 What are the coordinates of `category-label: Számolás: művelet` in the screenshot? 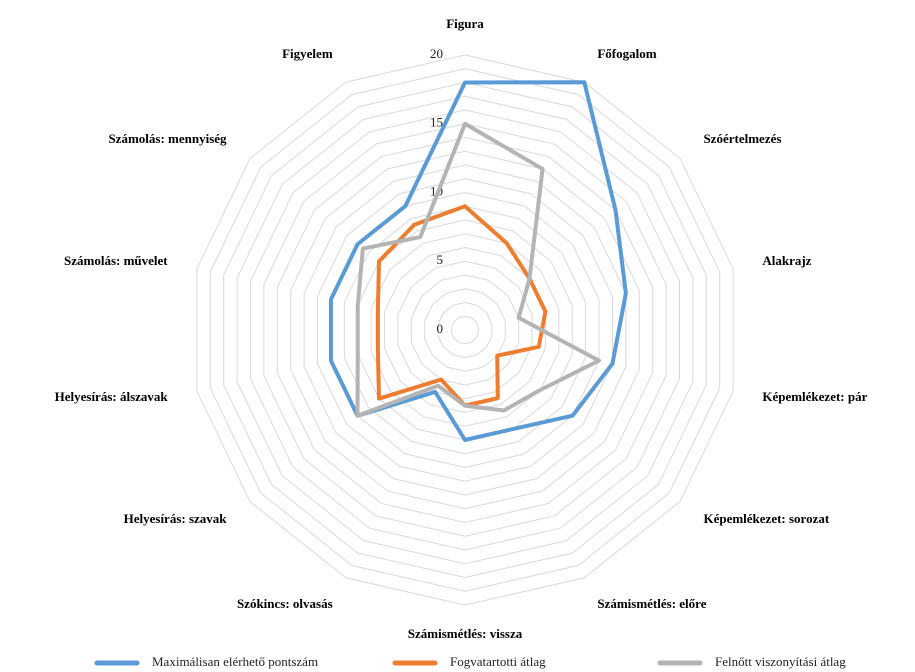 It's located at (116, 260).